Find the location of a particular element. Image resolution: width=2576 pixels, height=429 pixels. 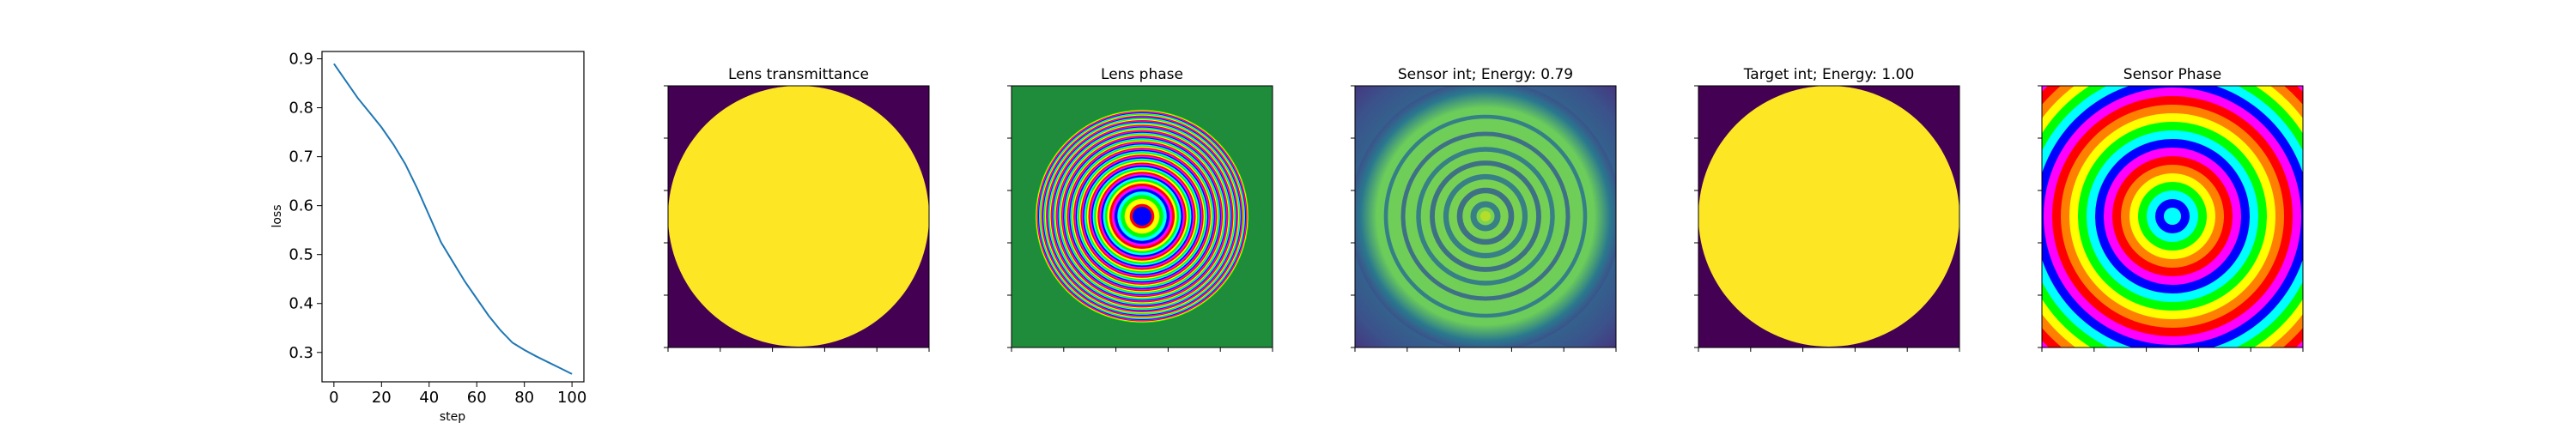

y-tick-label: 0.6 is located at coordinates (301, 206).